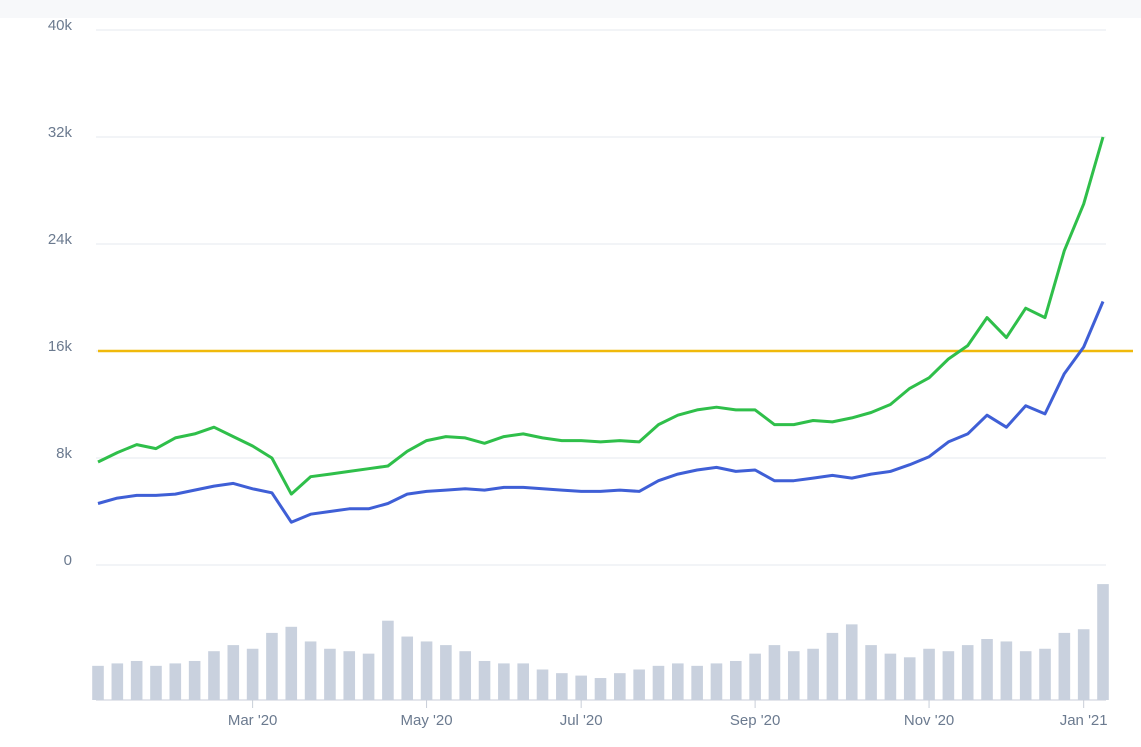  Describe the element at coordinates (60, 346) in the screenshot. I see `y-tick-label: 16k` at that location.